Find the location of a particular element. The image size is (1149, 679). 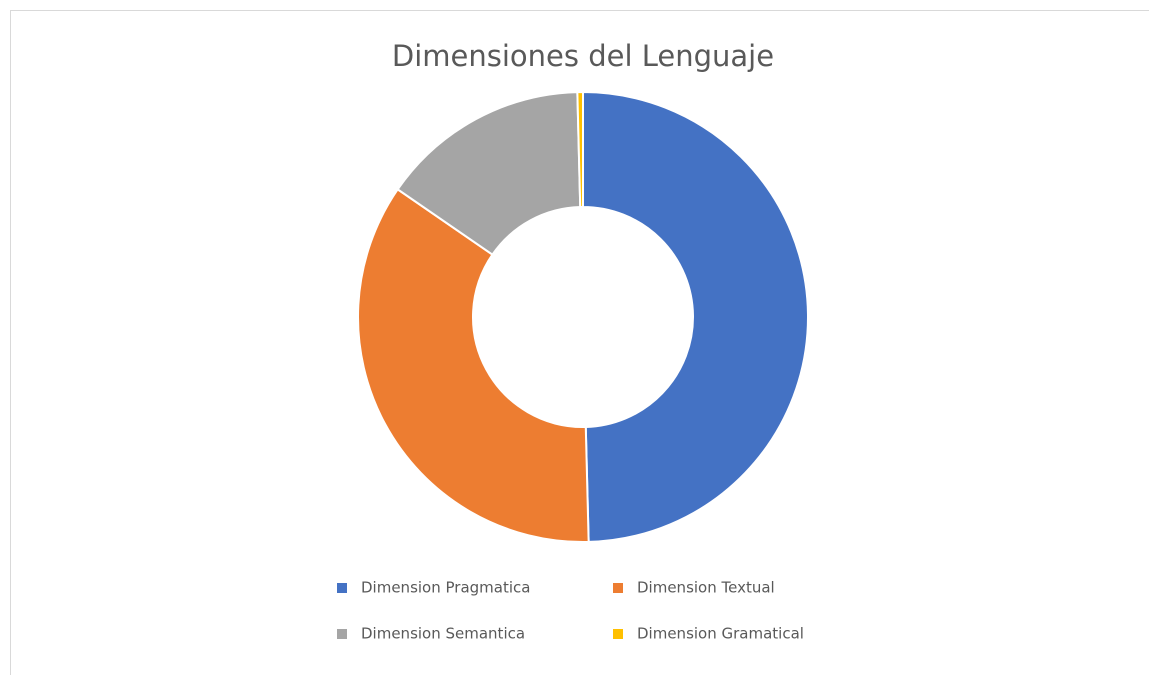

legend-label: Dimension Semantica is located at coordinates (443, 634).